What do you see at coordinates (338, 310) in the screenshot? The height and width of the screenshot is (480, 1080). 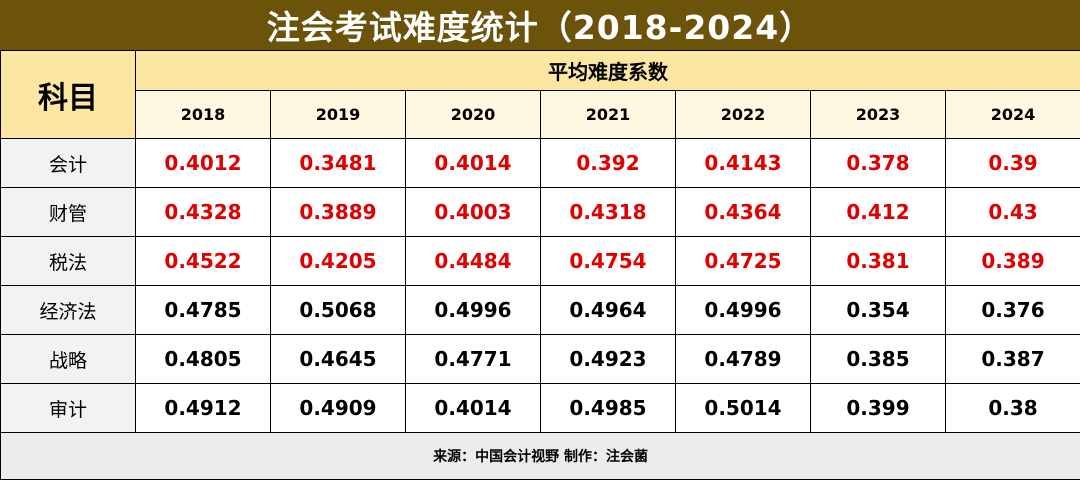 I see `value-cell: 0.5068` at bounding box center [338, 310].